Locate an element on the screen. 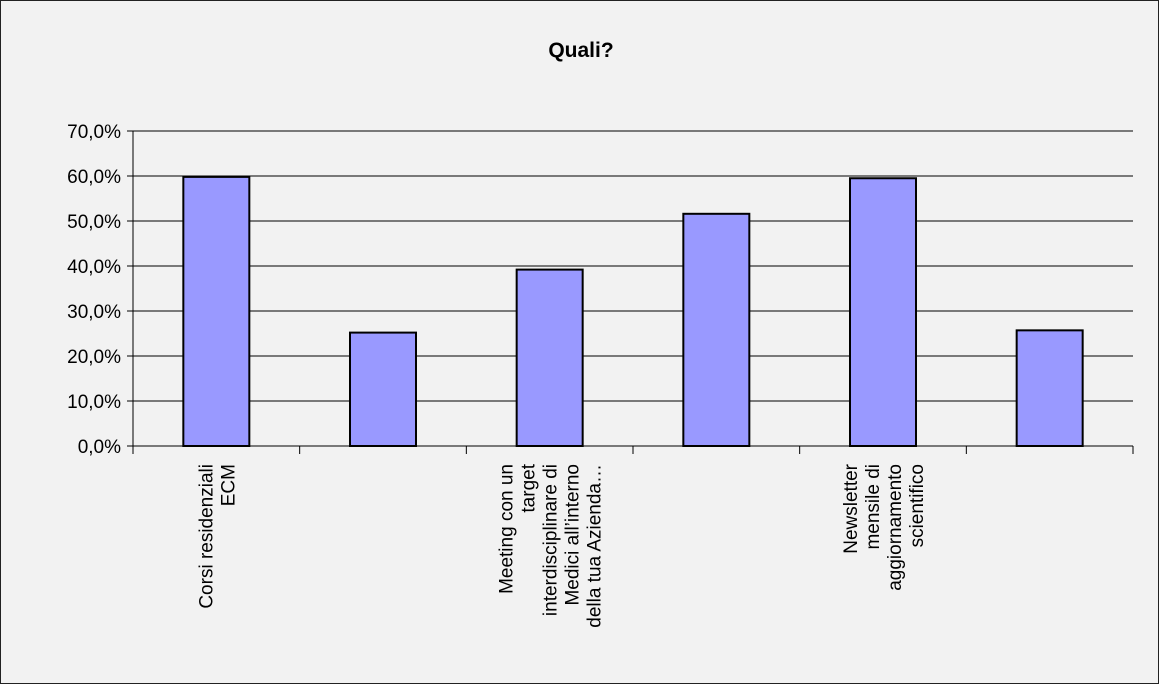  y-tick-label: 30,0% is located at coordinates (94, 312).